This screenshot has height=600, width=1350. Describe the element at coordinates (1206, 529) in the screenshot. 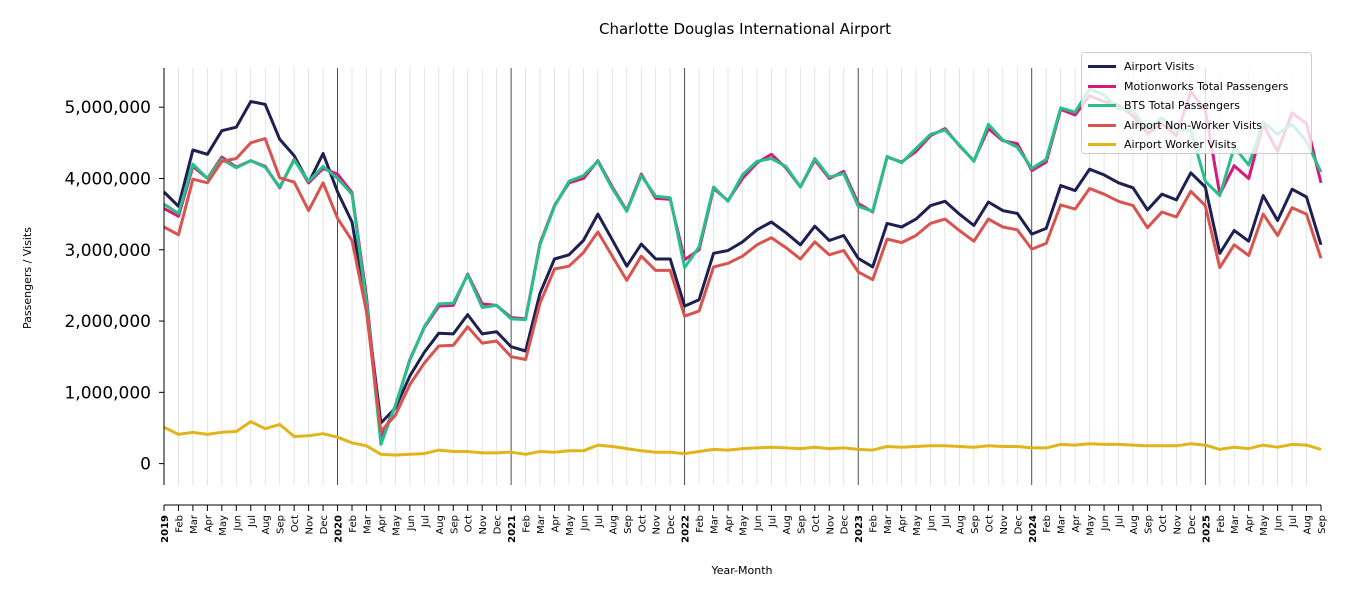

I see `x-tick-label: 2025` at that location.